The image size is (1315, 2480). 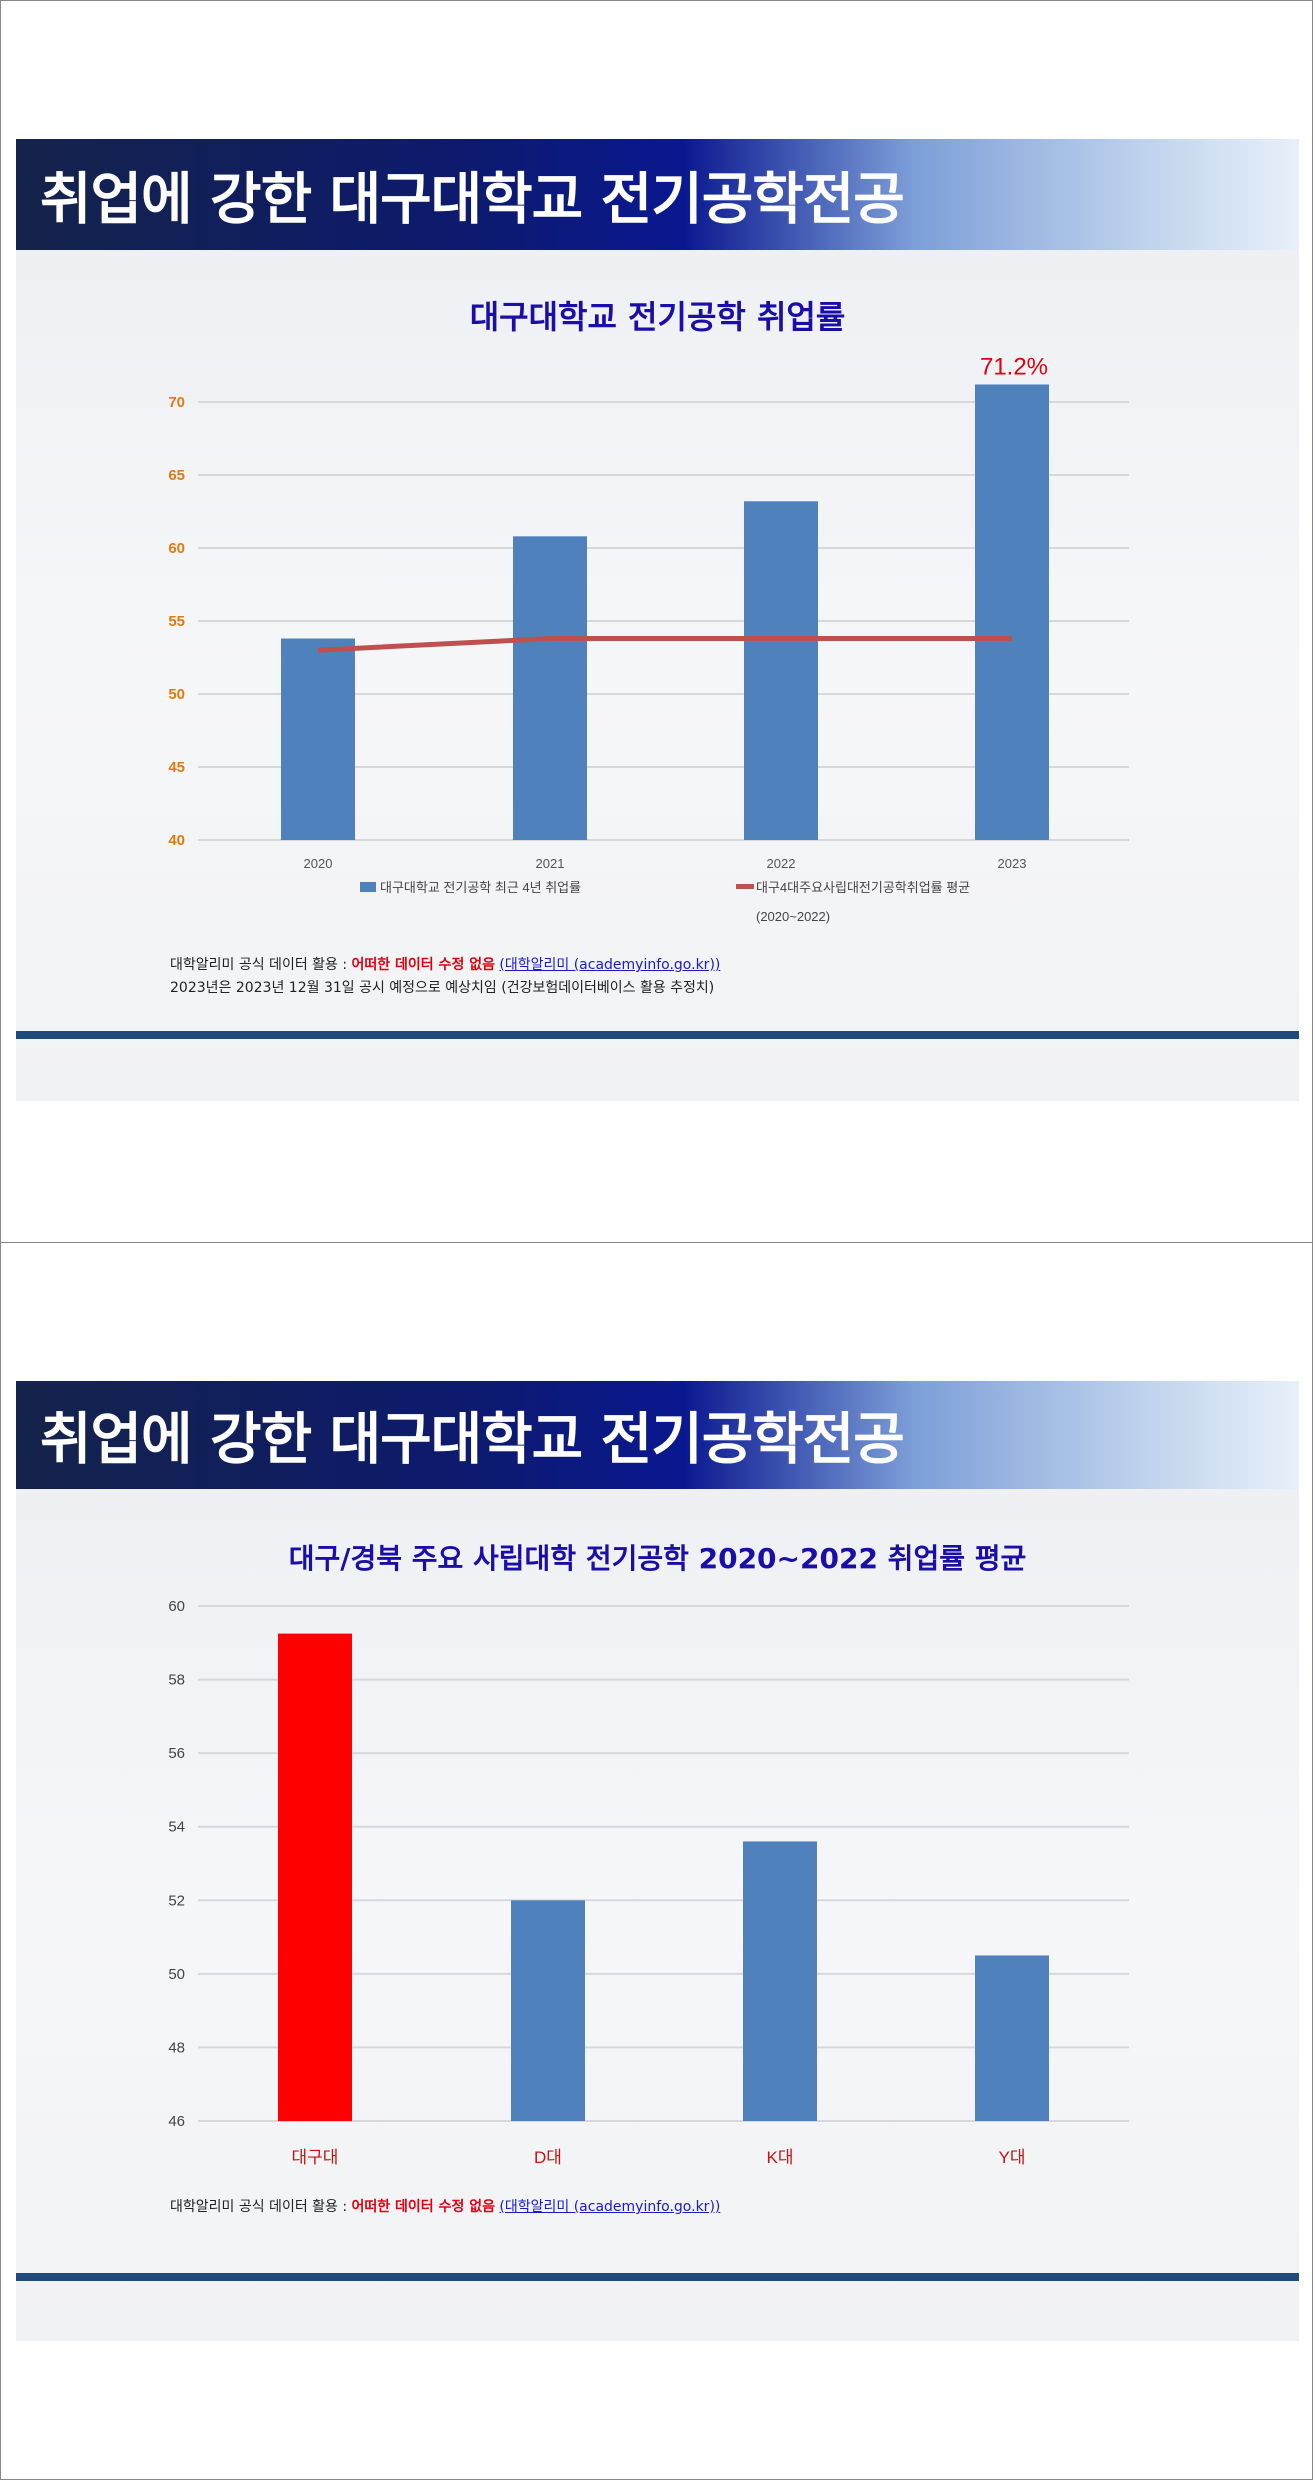 What do you see at coordinates (318, 739) in the screenshot?
I see `bar-2020` at bounding box center [318, 739].